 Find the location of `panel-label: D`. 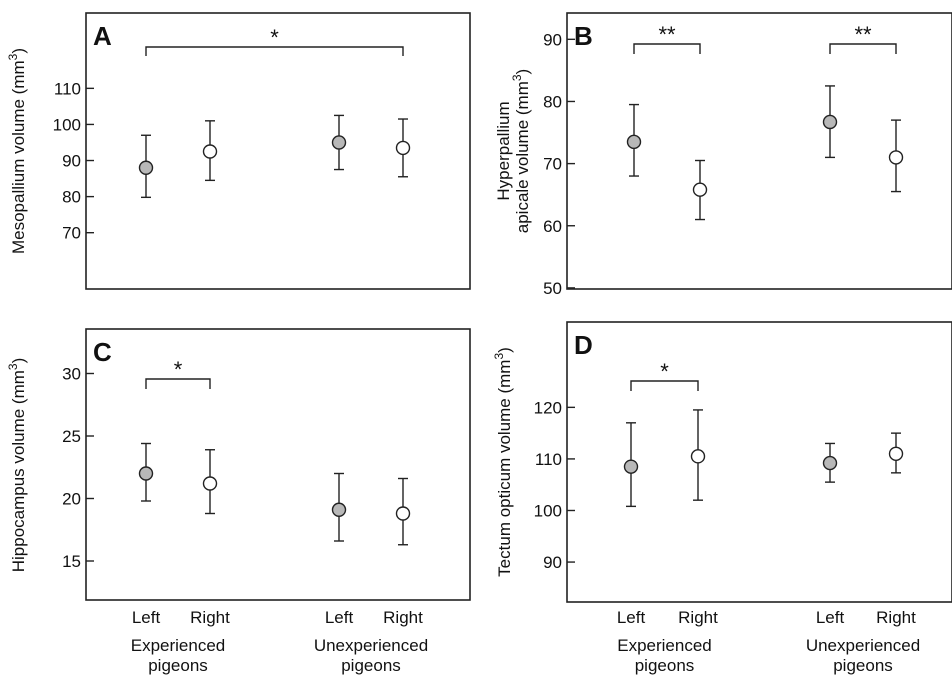

panel-label: D is located at coordinates (583, 345).